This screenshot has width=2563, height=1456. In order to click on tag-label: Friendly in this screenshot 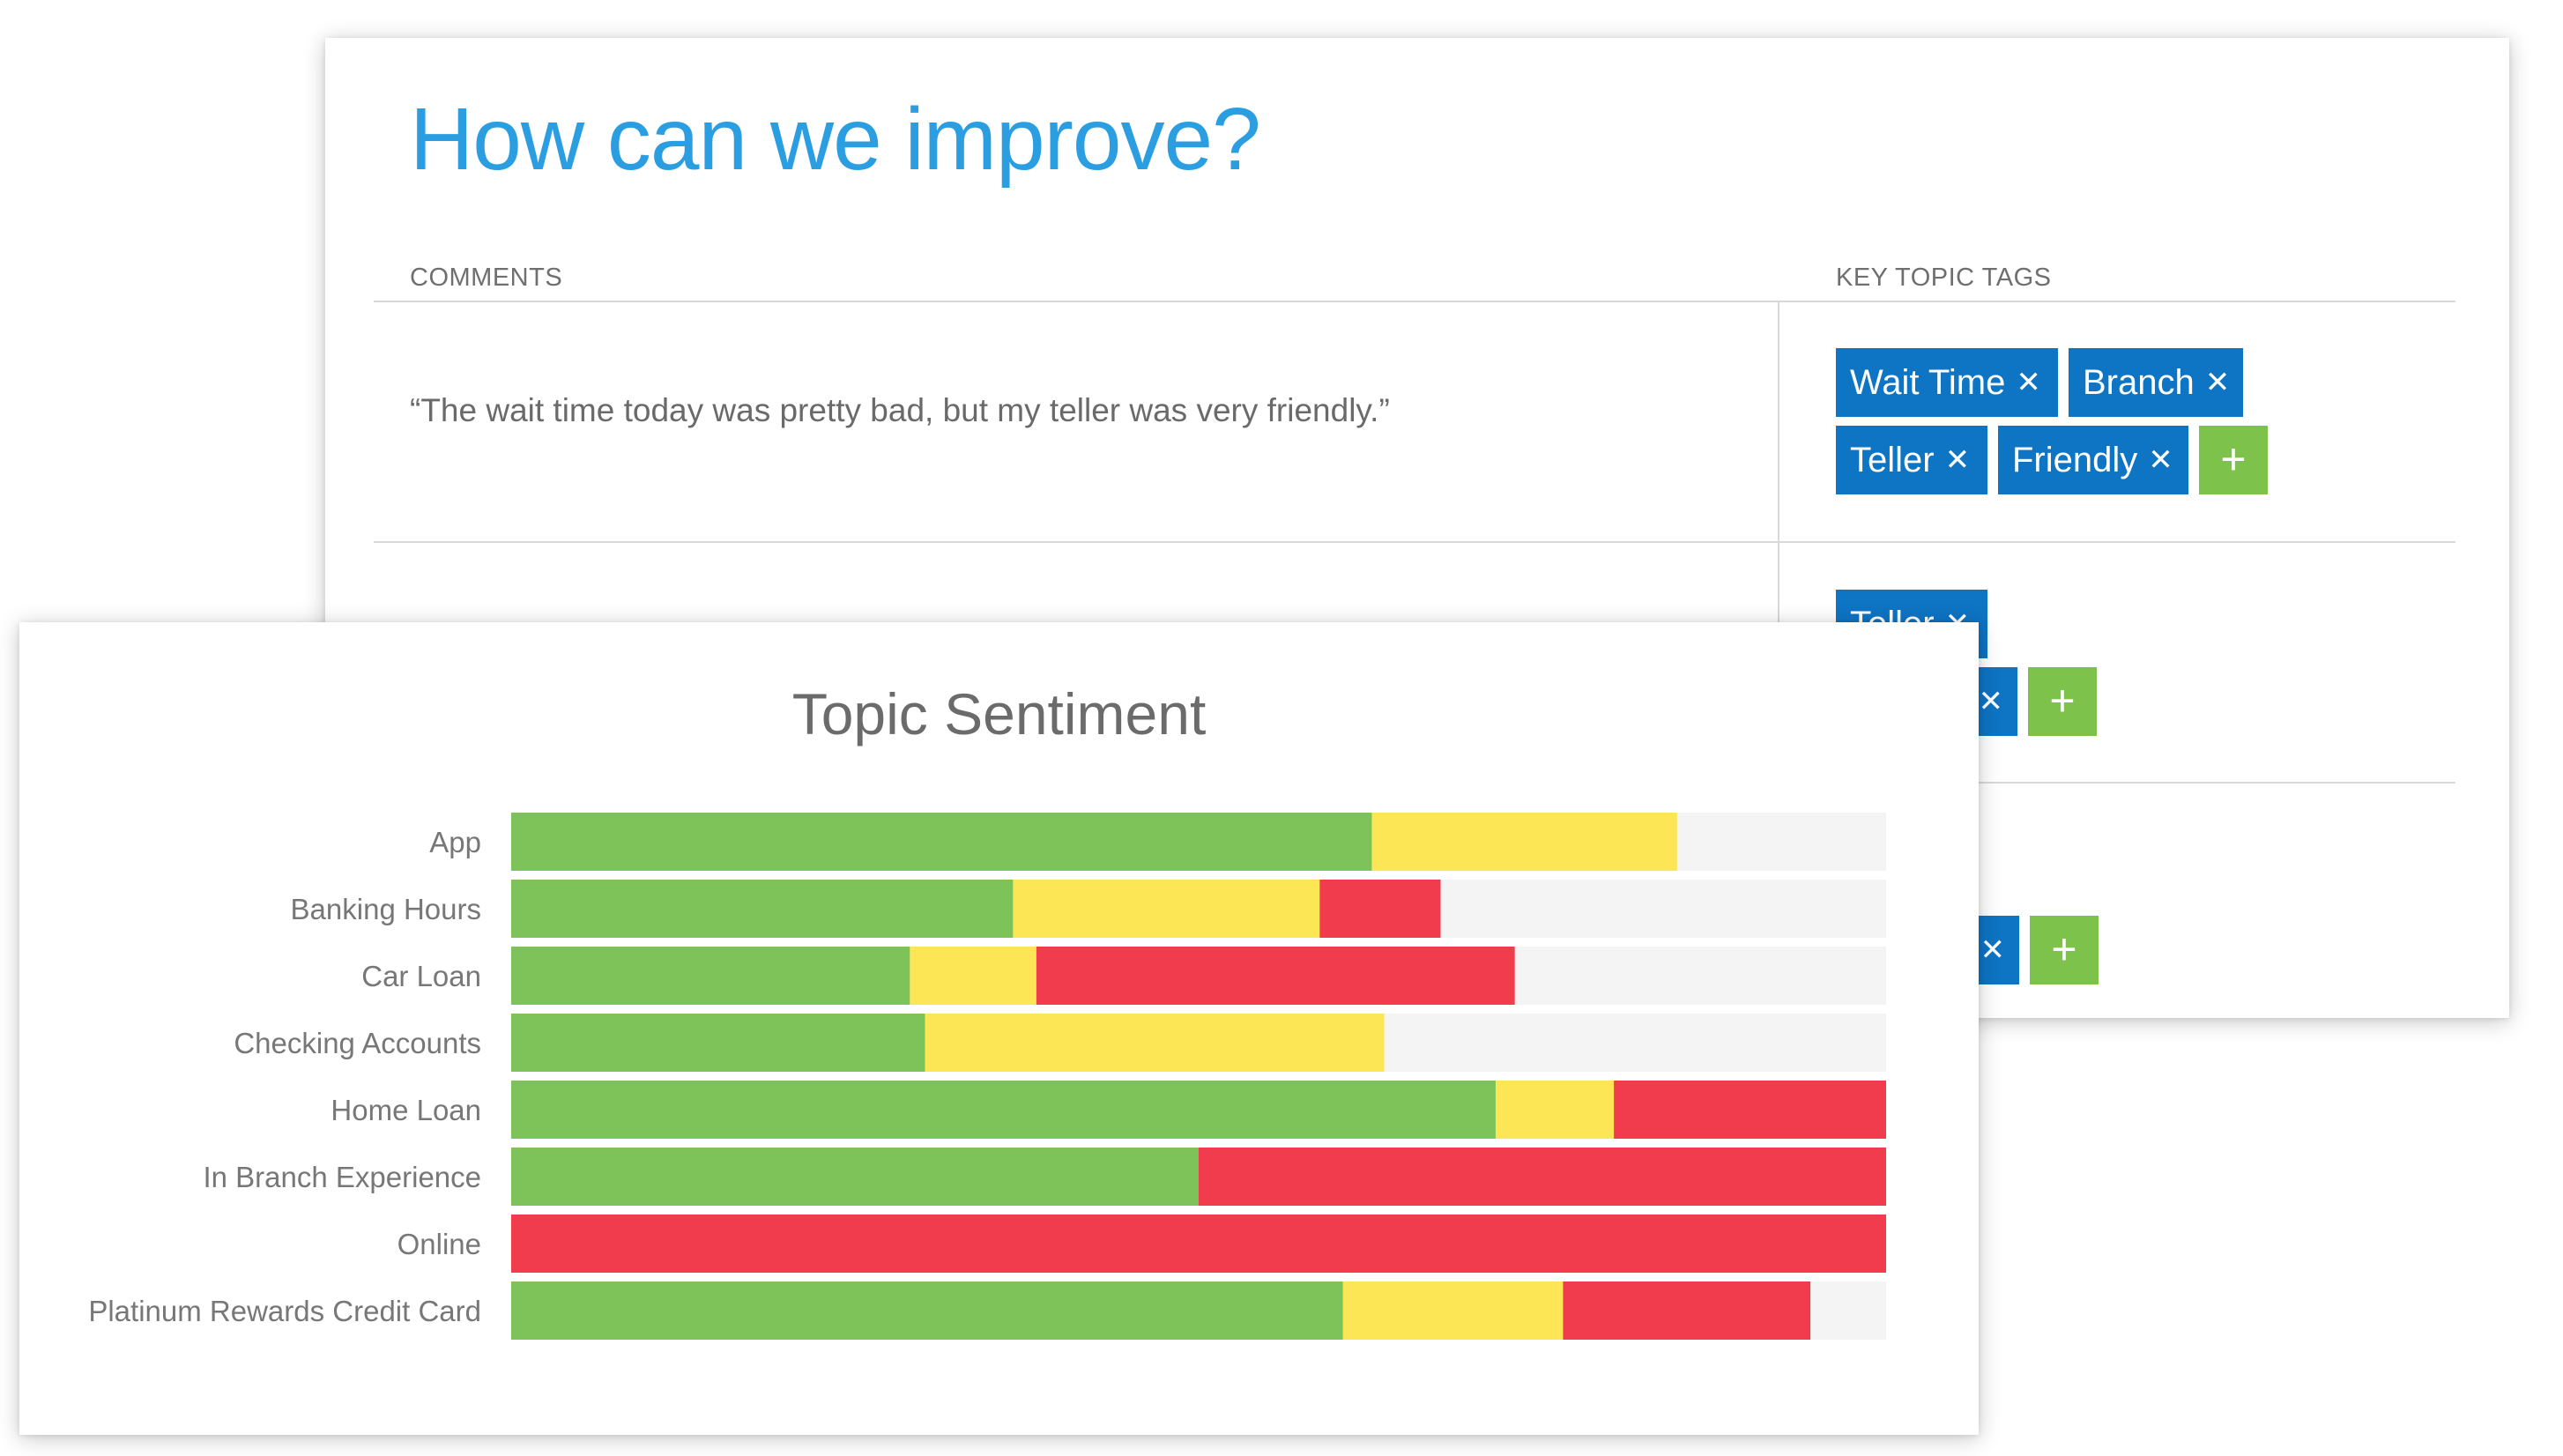, I will do `click(2075, 460)`.